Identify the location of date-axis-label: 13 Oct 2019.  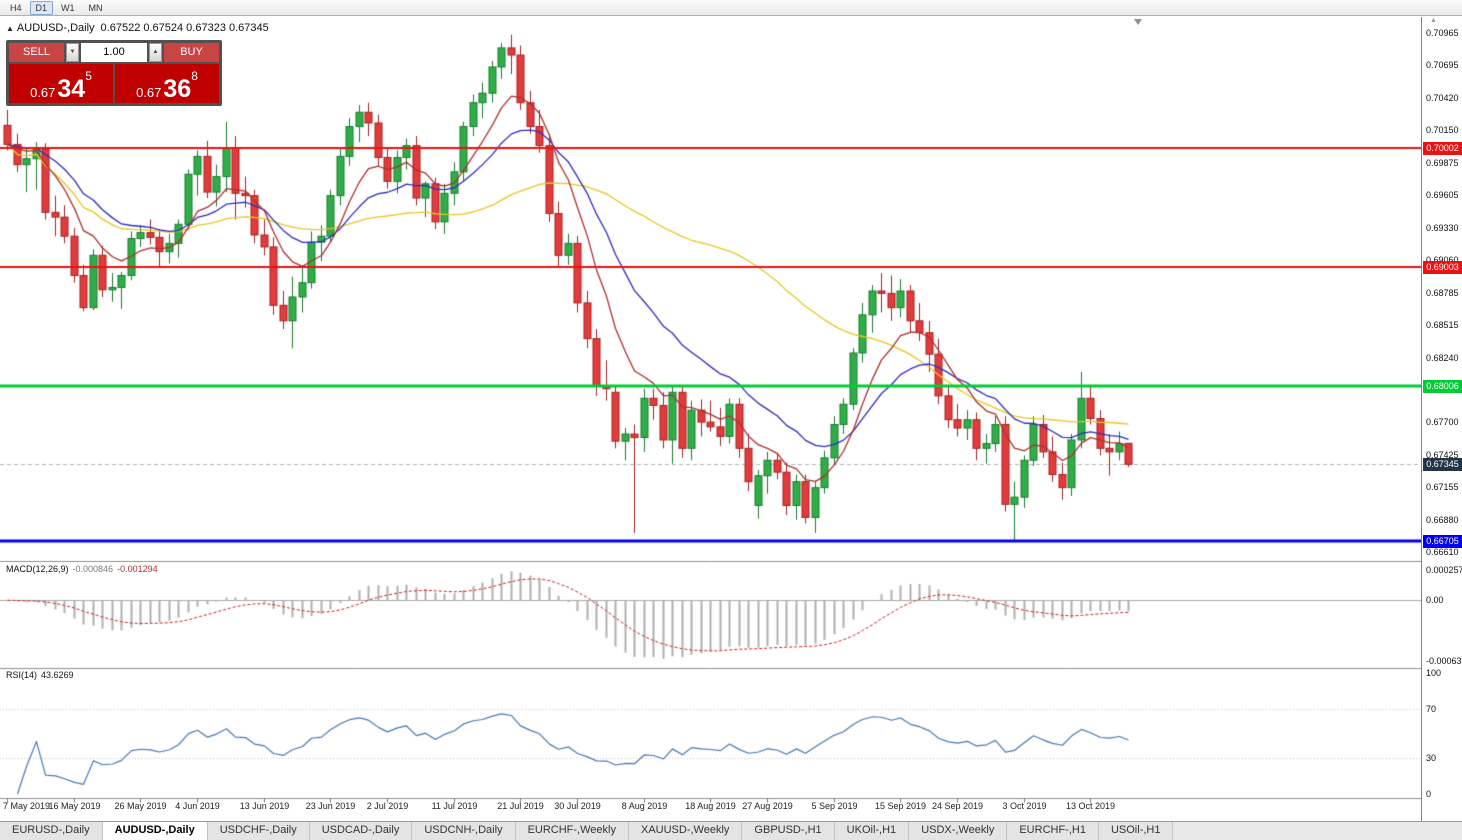
(1090, 806).